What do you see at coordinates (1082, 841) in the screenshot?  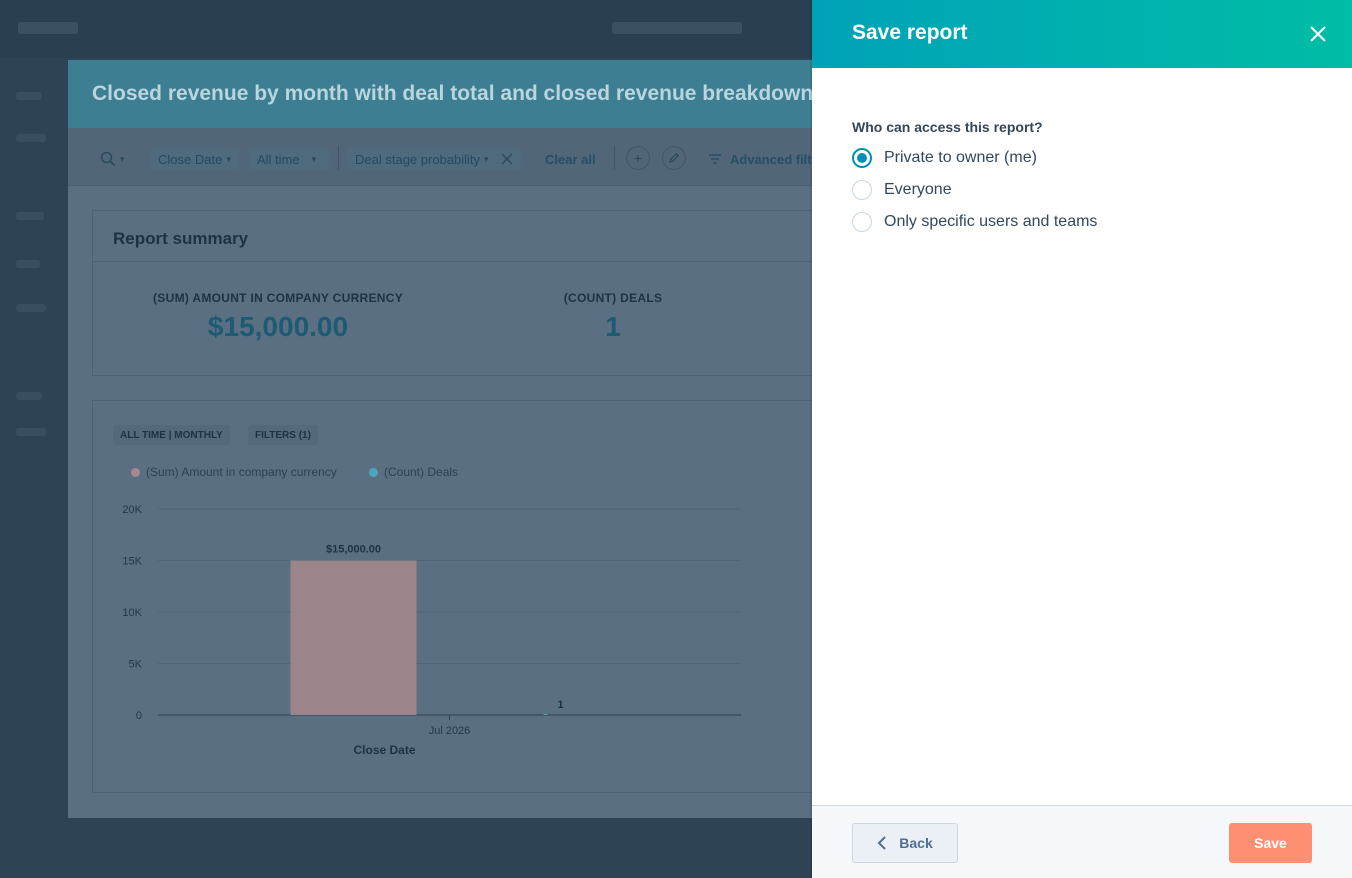 I see `panel-footer: Back Save` at bounding box center [1082, 841].